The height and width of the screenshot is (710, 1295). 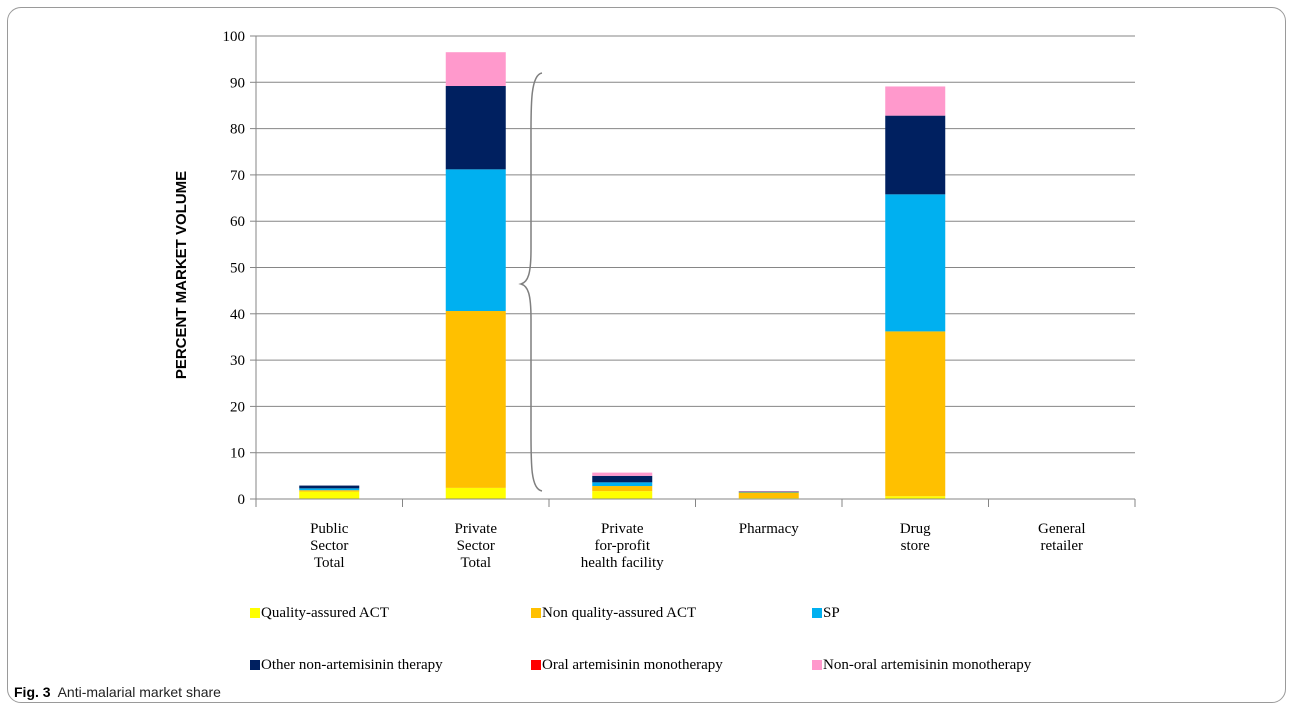 I want to click on x-tick-label: store, so click(x=916, y=546).